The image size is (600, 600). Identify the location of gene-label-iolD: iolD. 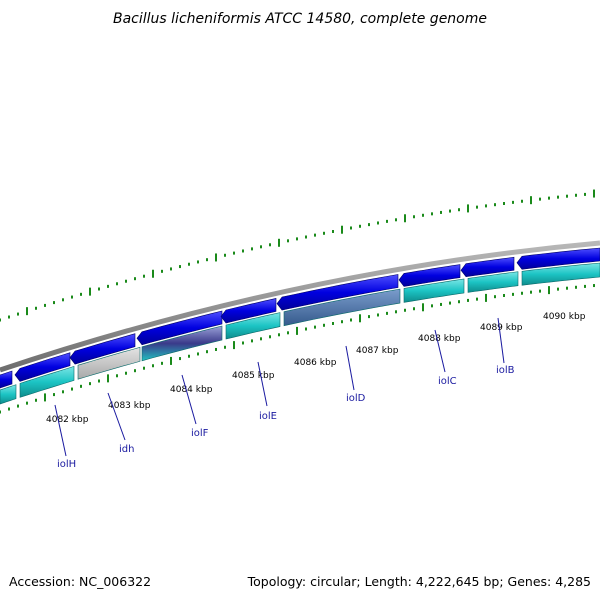
(356, 398).